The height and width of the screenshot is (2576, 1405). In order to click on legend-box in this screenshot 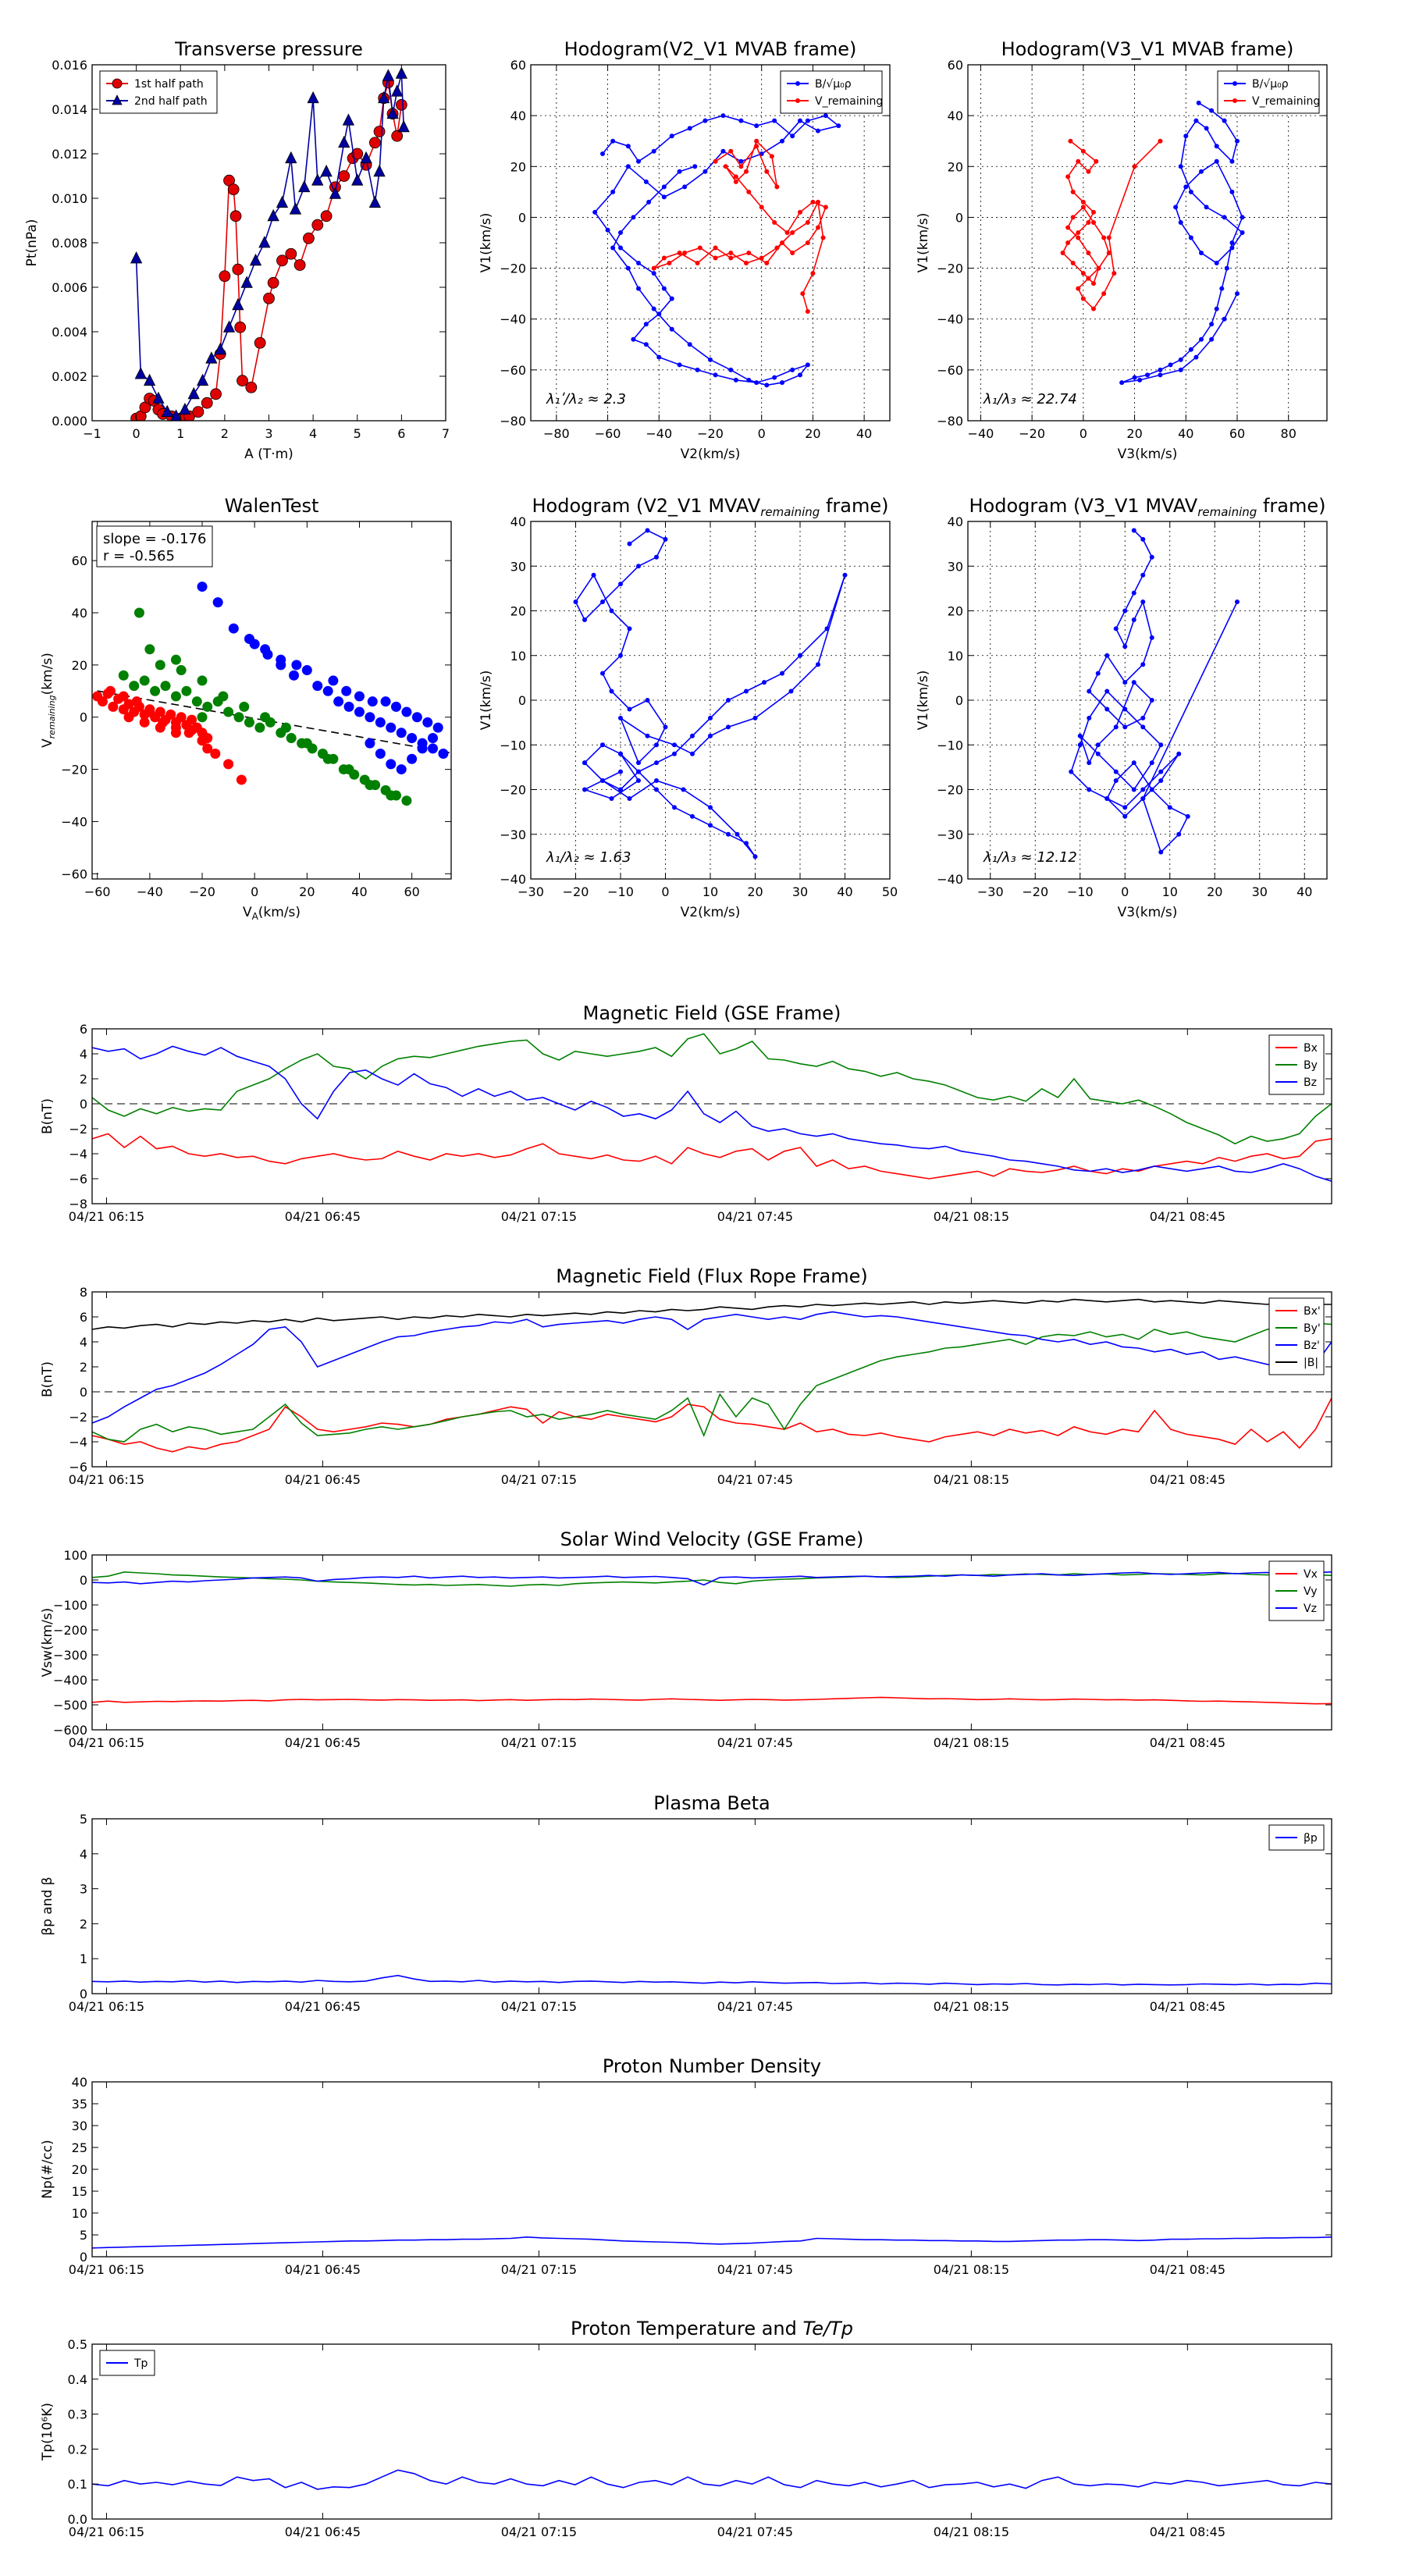, I will do `click(159, 92)`.